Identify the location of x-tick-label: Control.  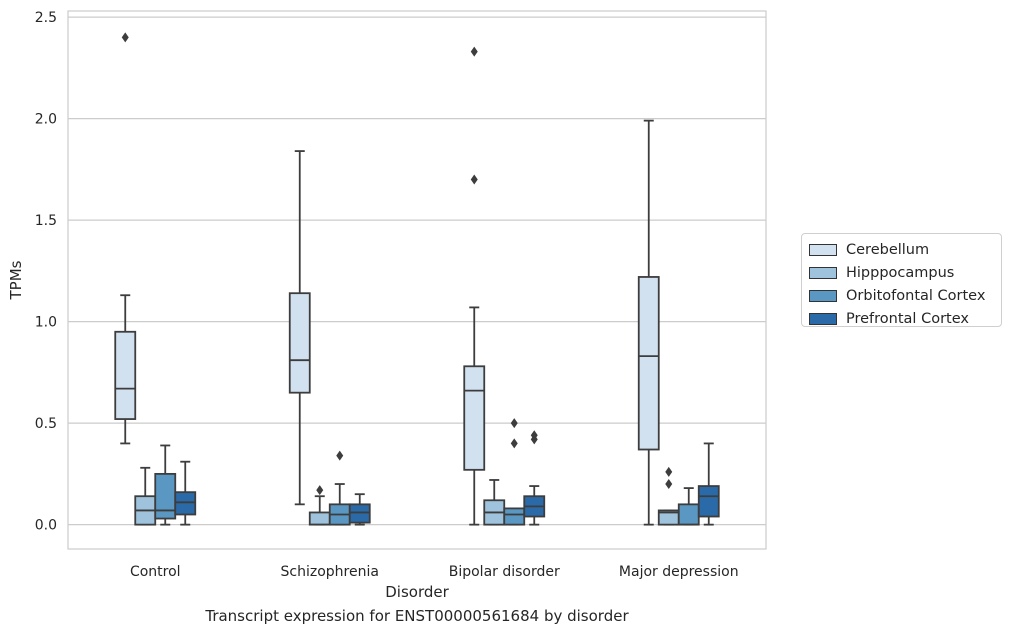
(155, 572).